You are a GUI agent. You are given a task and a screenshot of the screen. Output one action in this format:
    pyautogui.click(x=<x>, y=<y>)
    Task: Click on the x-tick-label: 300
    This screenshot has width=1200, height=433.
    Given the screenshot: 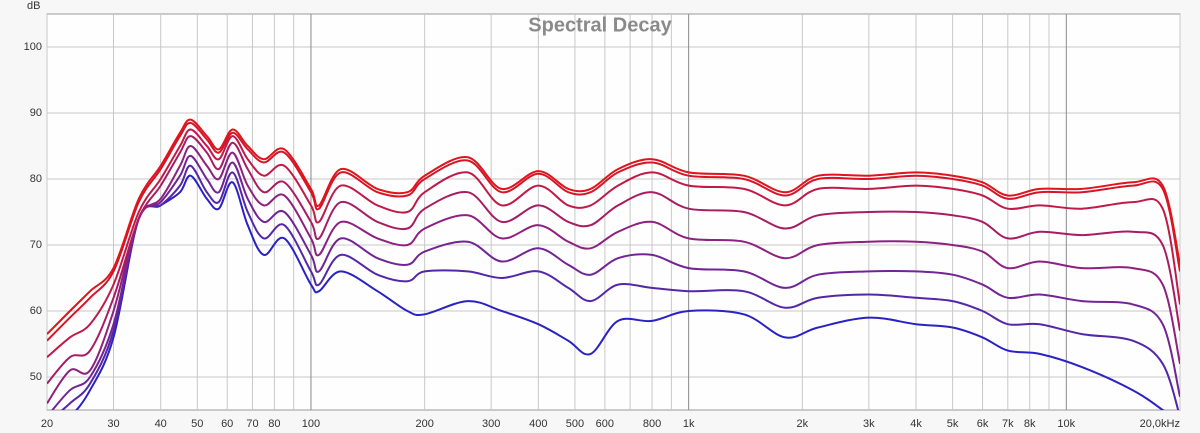 What is the action you would take?
    pyautogui.click(x=491, y=424)
    